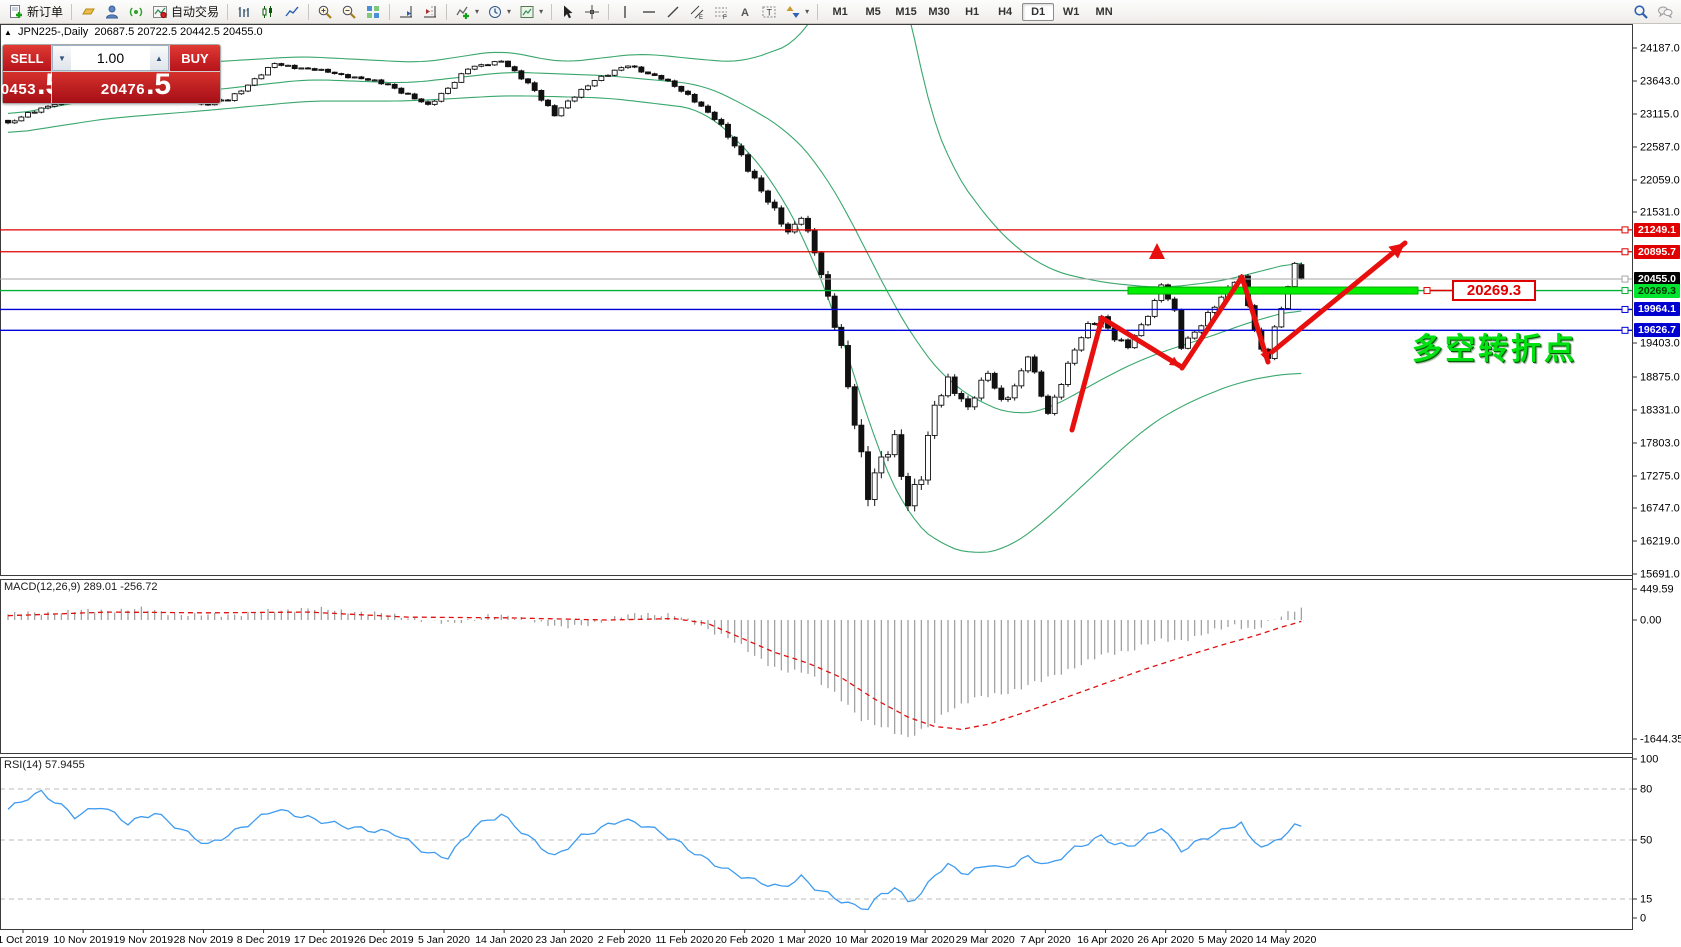 This screenshot has height=947, width=1681. What do you see at coordinates (1104, 11) in the screenshot?
I see `timeframe-button-mn: MN` at bounding box center [1104, 11].